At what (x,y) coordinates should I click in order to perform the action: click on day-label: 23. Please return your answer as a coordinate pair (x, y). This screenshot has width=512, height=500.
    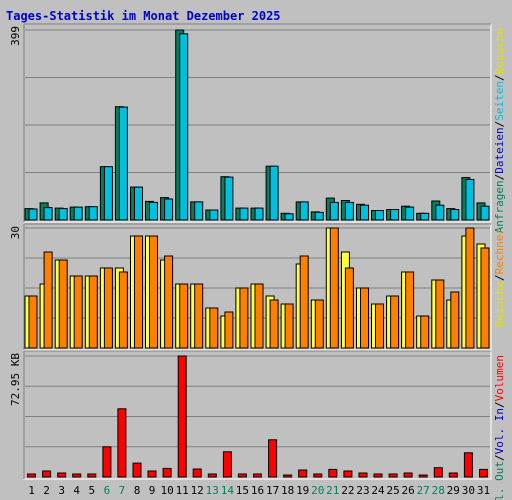
    Looking at the image, I should click on (362, 490).